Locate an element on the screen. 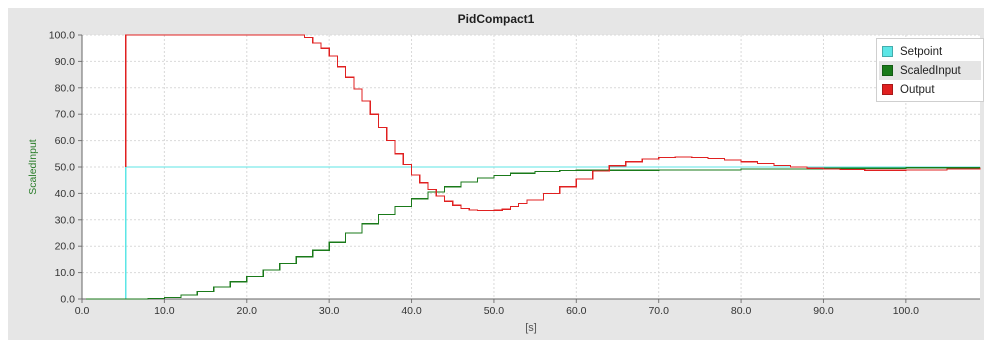 Image resolution: width=984 pixels, height=340 pixels. y-tick-label: 100.0 is located at coordinates (62, 36).